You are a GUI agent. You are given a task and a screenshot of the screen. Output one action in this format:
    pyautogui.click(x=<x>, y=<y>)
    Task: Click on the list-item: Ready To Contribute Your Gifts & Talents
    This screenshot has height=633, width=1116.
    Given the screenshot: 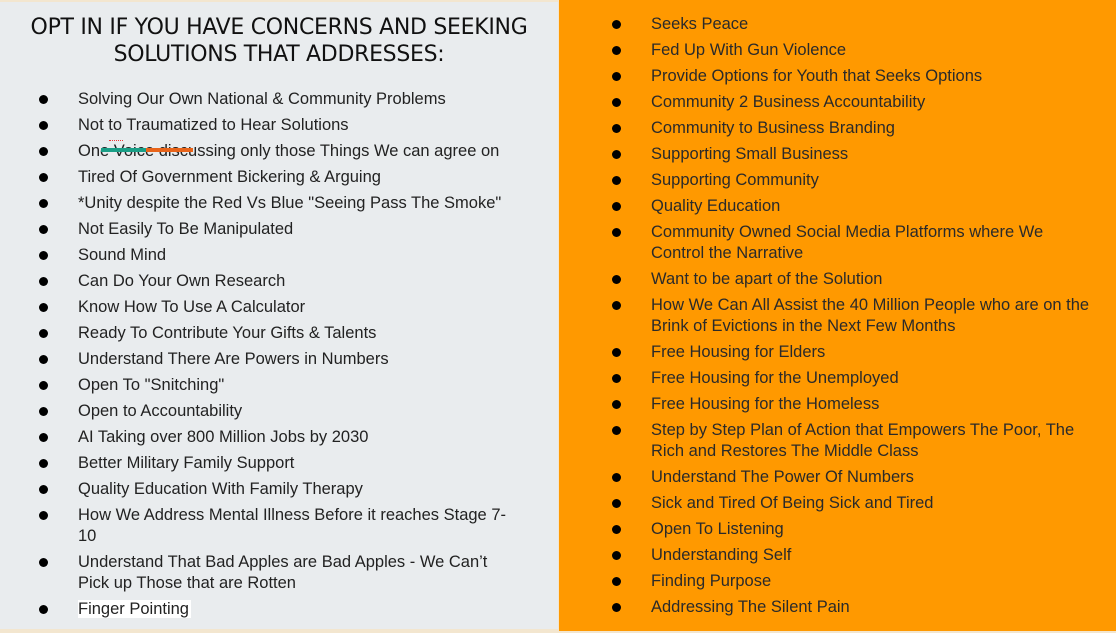 What is the action you would take?
    pyautogui.click(x=260, y=333)
    